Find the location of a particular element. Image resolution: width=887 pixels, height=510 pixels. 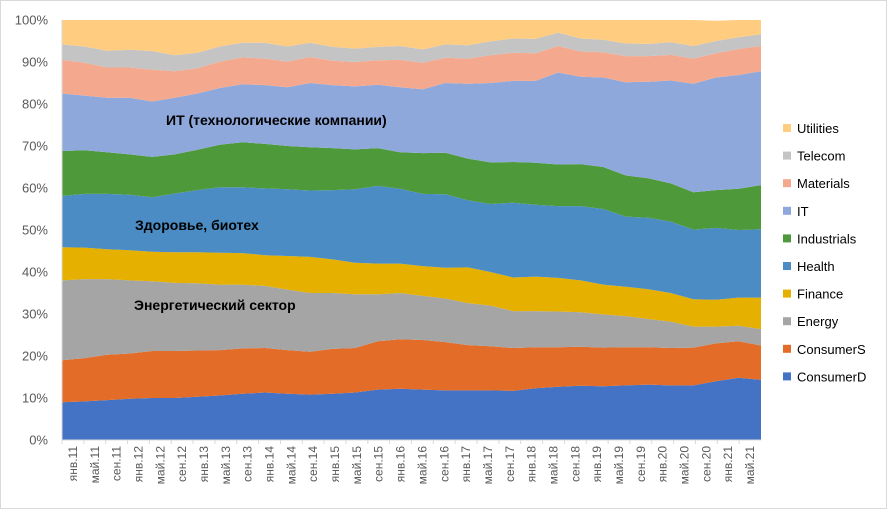

area-energy is located at coordinates (411, 320).